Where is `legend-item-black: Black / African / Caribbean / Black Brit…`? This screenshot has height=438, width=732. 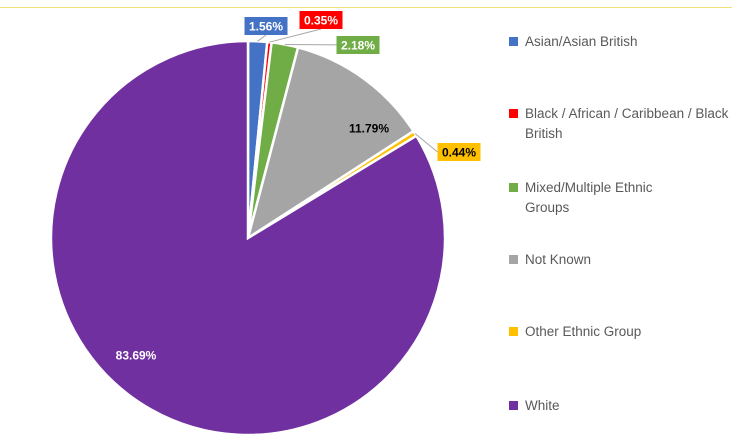 legend-item-black: Black / African / Caribbean / Black Brit… is located at coordinates (619, 124).